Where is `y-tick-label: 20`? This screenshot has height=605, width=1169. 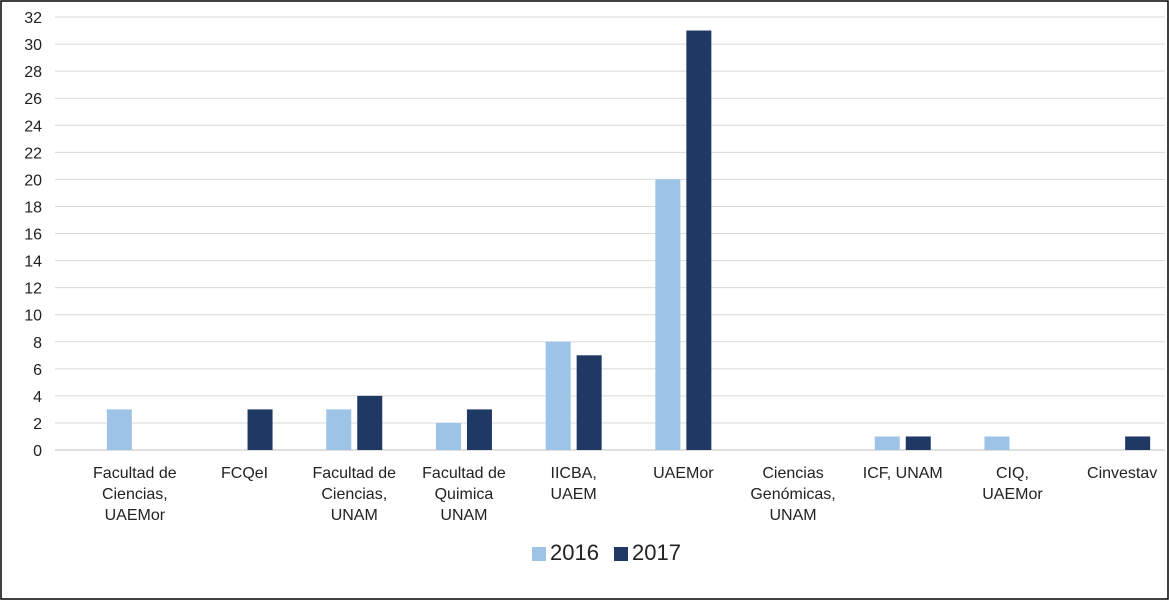 y-tick-label: 20 is located at coordinates (33, 180).